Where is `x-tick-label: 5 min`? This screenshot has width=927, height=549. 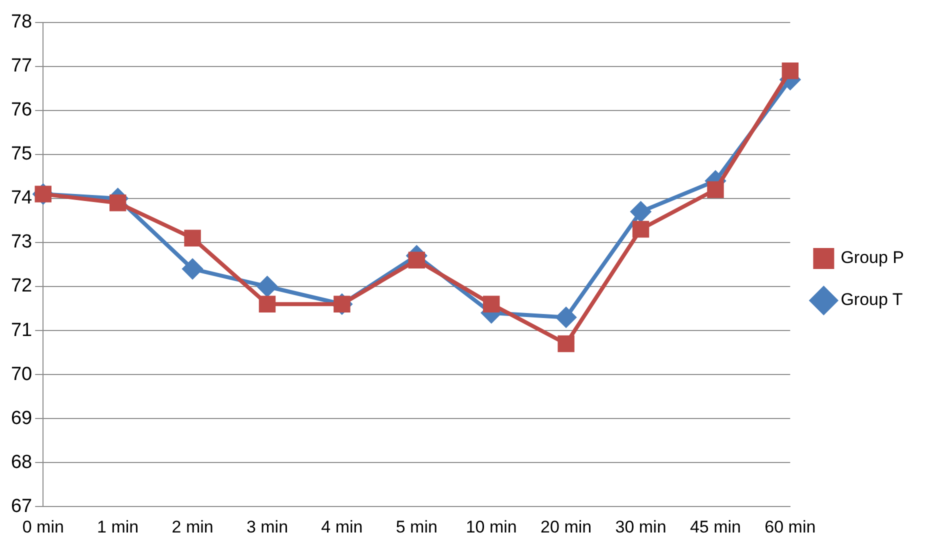 x-tick-label: 5 min is located at coordinates (417, 526).